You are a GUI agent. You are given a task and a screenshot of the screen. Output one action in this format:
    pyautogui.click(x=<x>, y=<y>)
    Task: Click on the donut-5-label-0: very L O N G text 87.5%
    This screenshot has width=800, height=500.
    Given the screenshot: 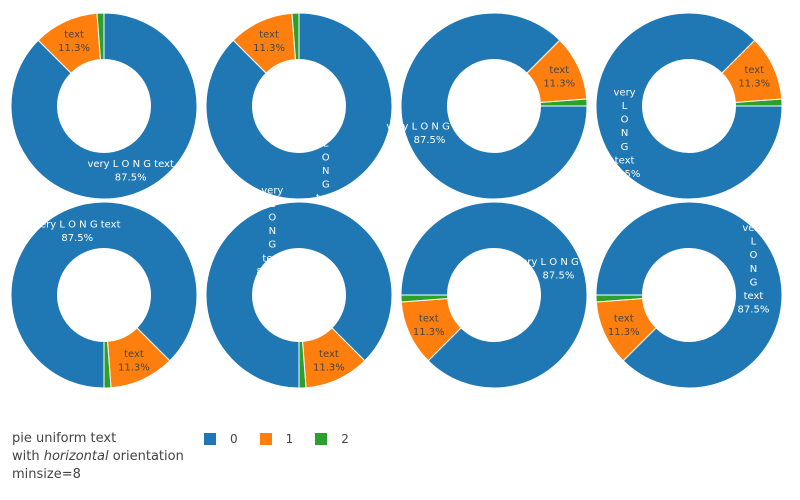 What is the action you would take?
    pyautogui.click(x=77, y=231)
    